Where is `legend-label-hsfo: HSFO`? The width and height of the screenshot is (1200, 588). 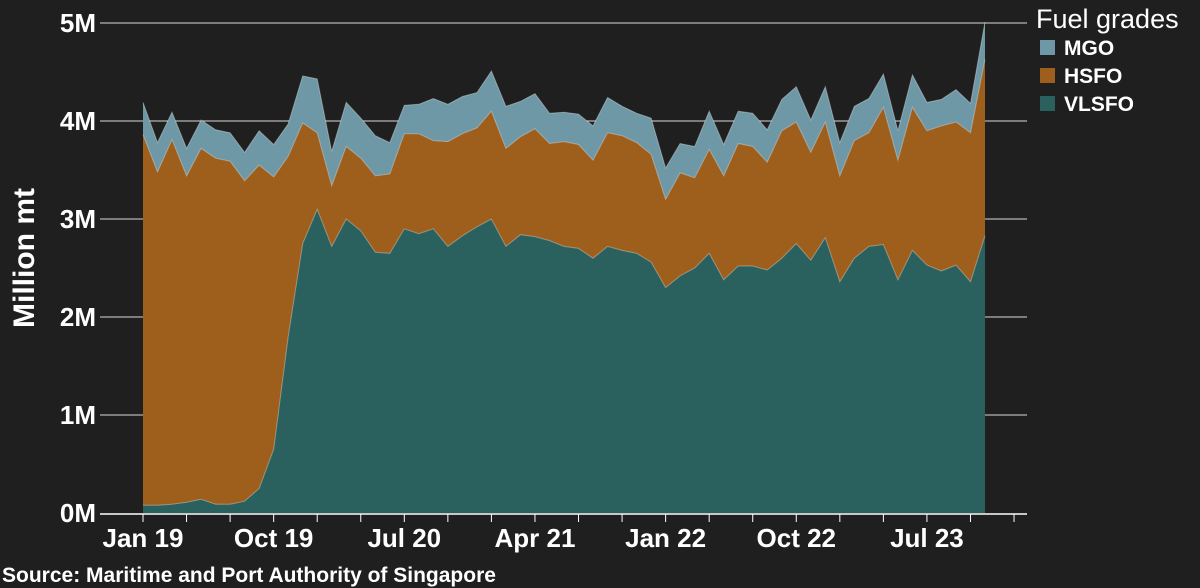
legend-label-hsfo: HSFO is located at coordinates (1093, 76).